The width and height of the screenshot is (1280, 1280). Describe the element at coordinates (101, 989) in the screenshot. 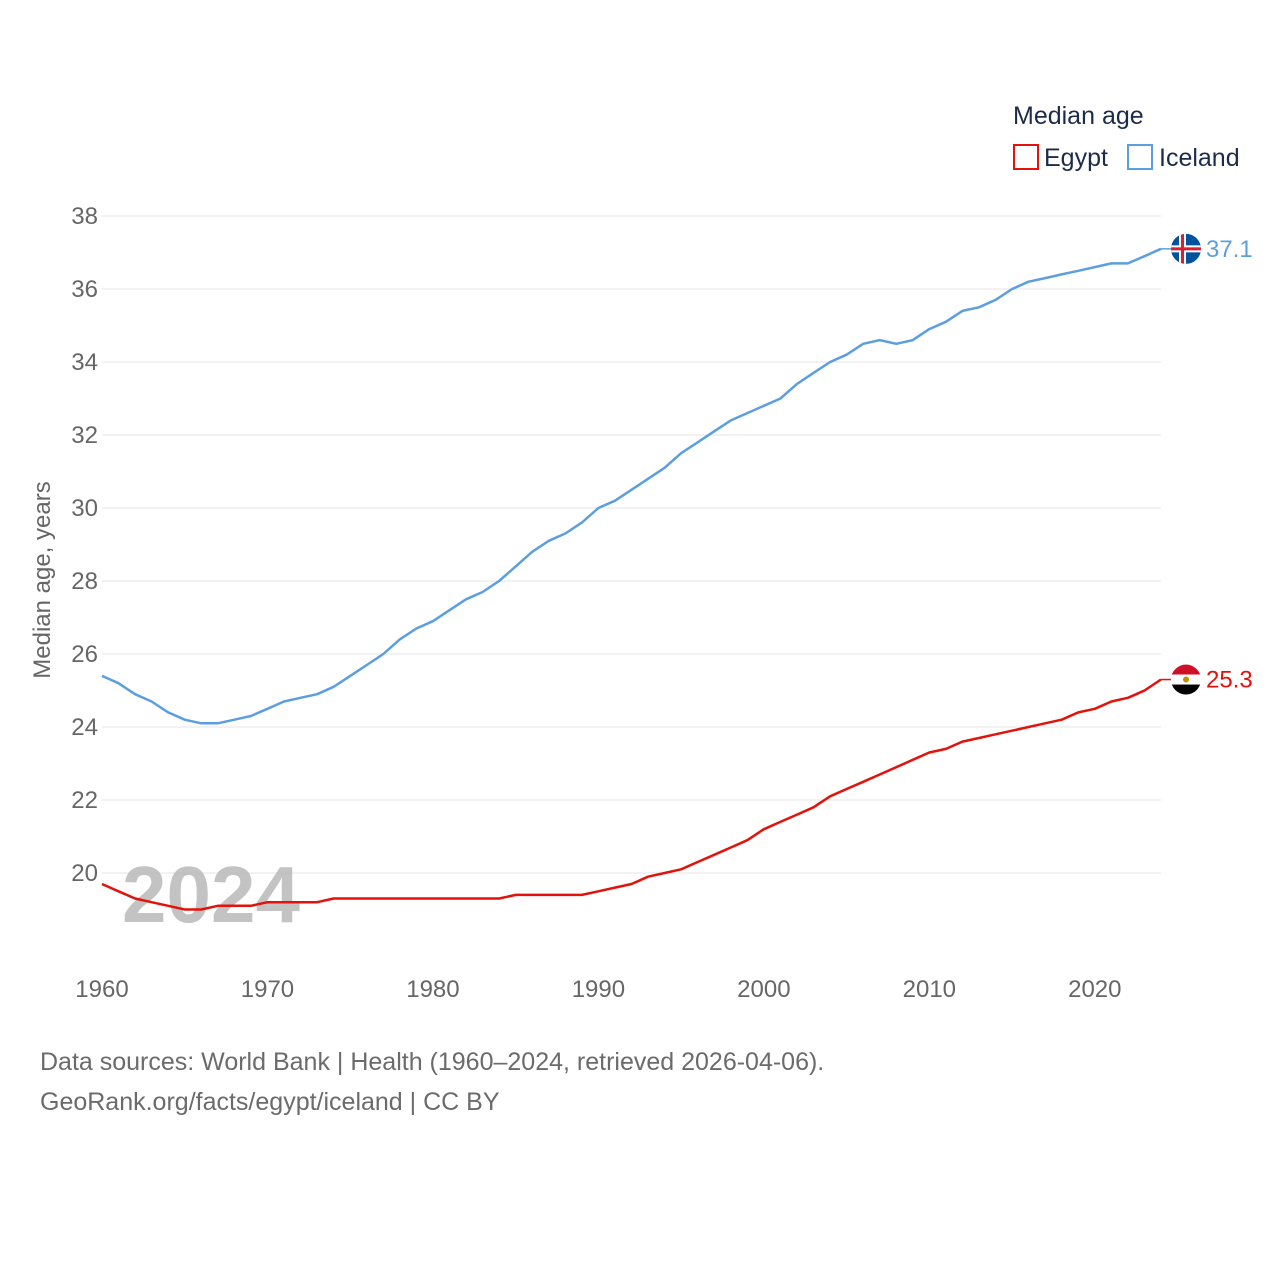

I see `x-tick-label: 1960` at that location.